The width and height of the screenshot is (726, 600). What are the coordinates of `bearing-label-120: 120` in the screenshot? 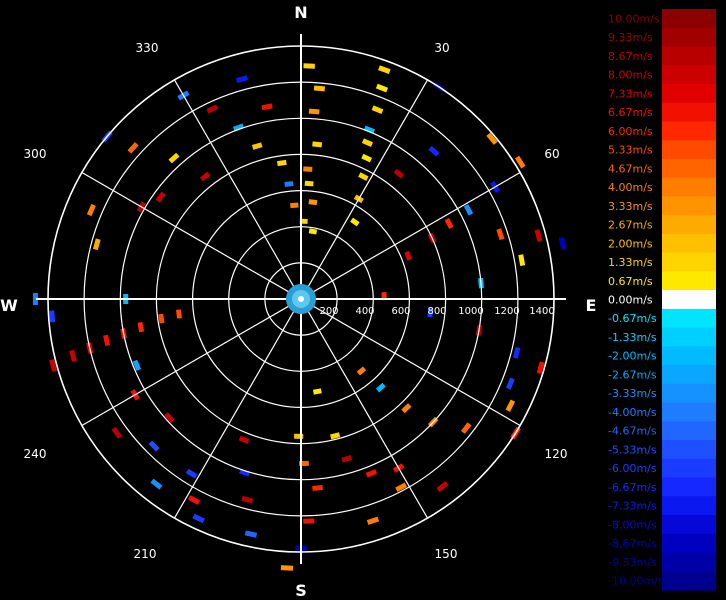 It's located at (556, 454).